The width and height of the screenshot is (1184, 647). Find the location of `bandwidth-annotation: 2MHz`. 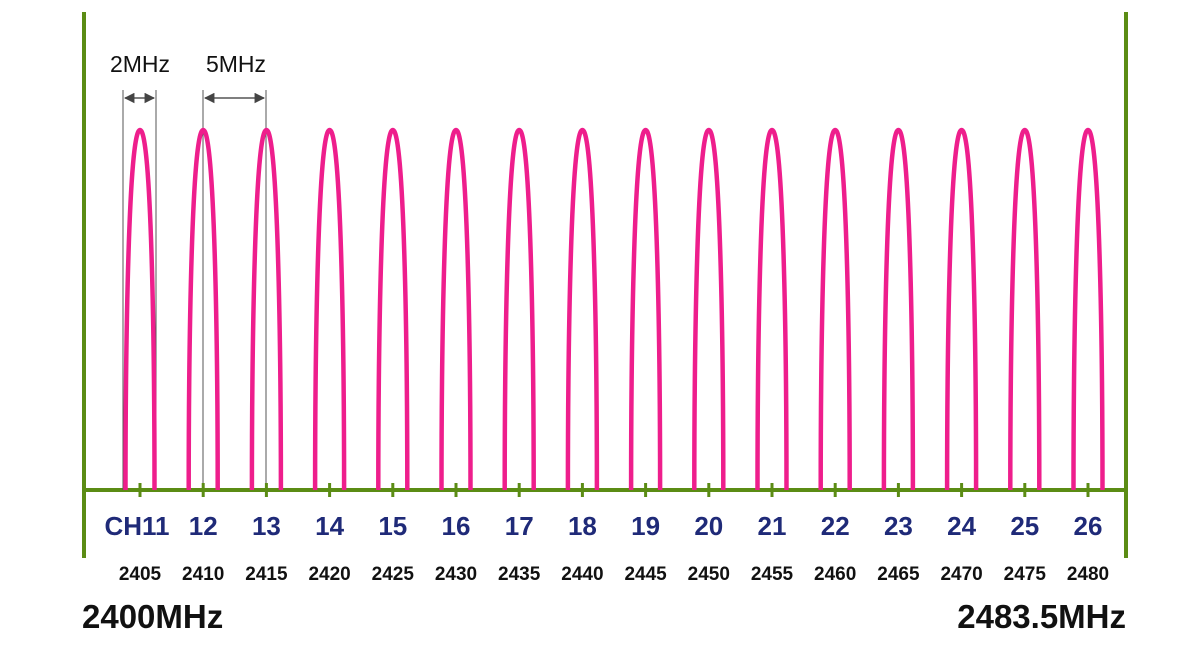

bandwidth-annotation: 2MHz is located at coordinates (140, 270).